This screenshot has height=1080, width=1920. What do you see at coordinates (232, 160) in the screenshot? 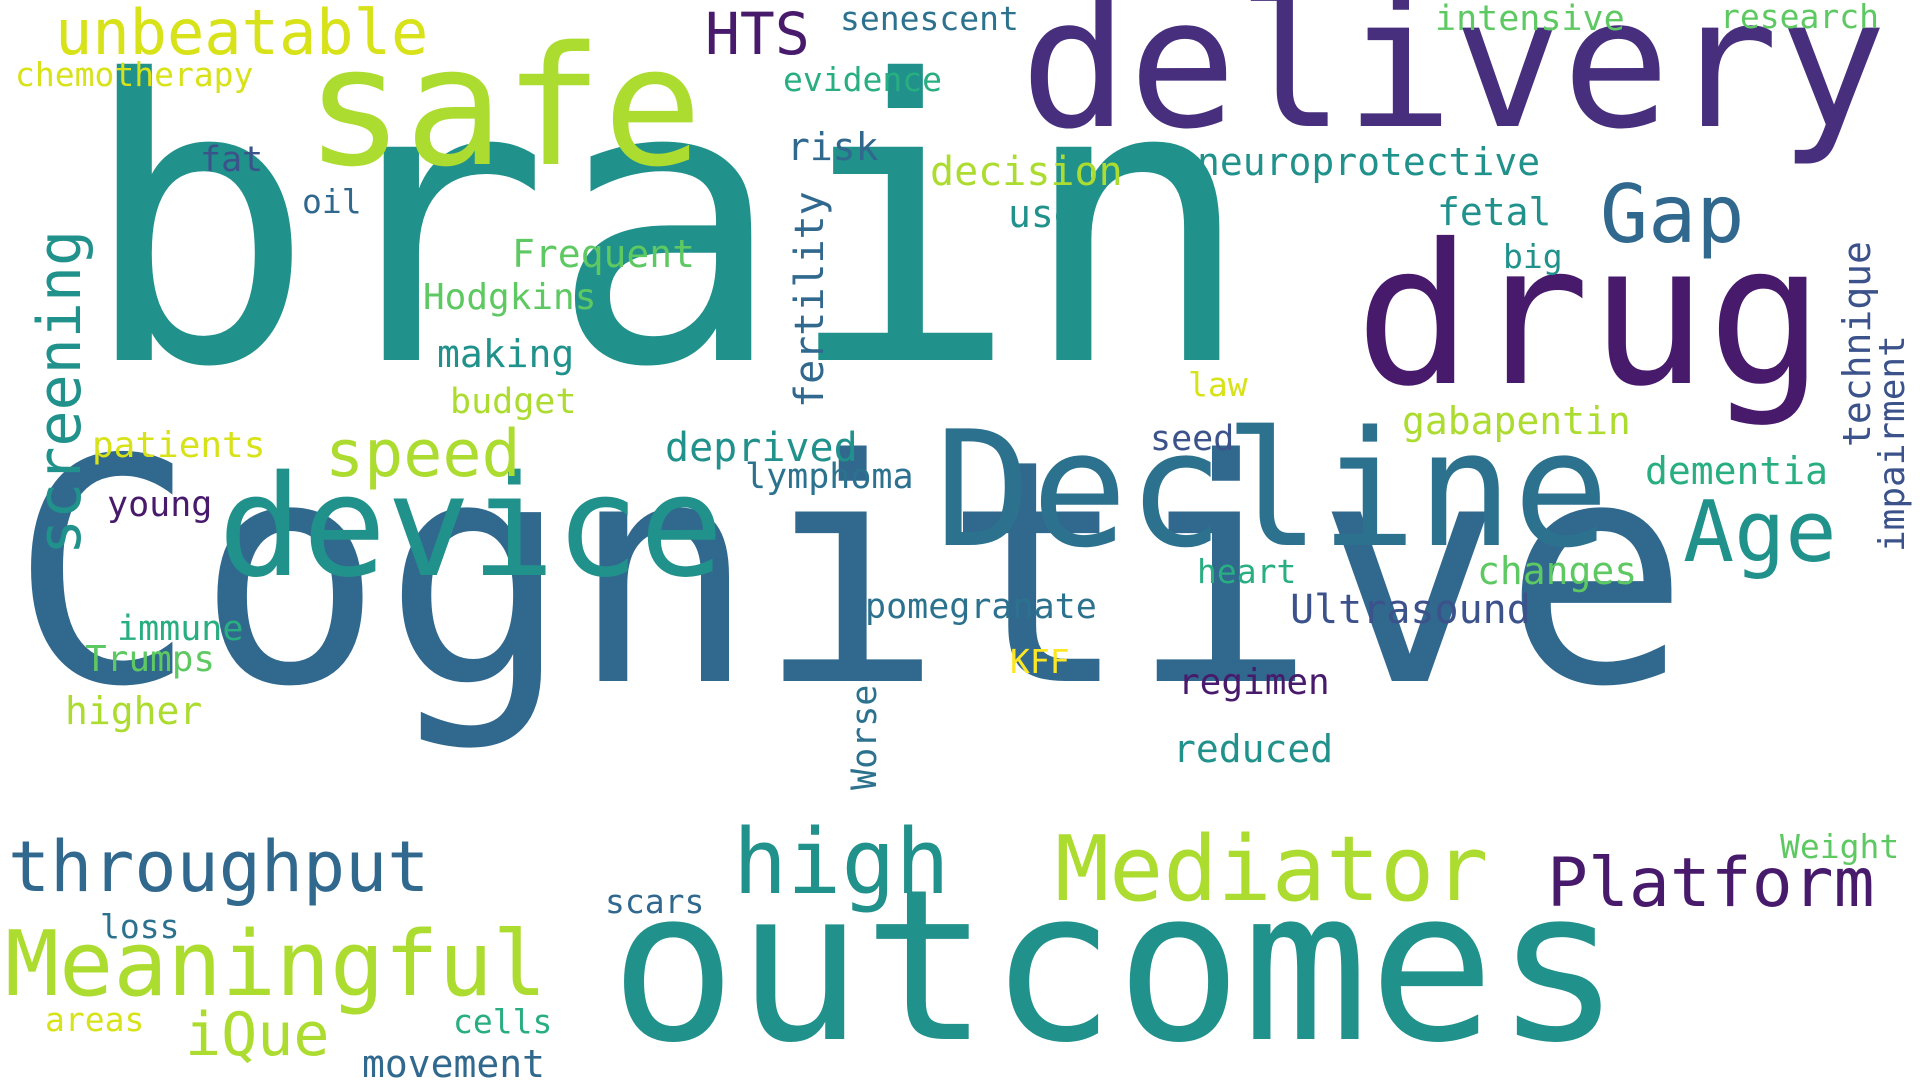
I see `word-fat: fat` at bounding box center [232, 160].